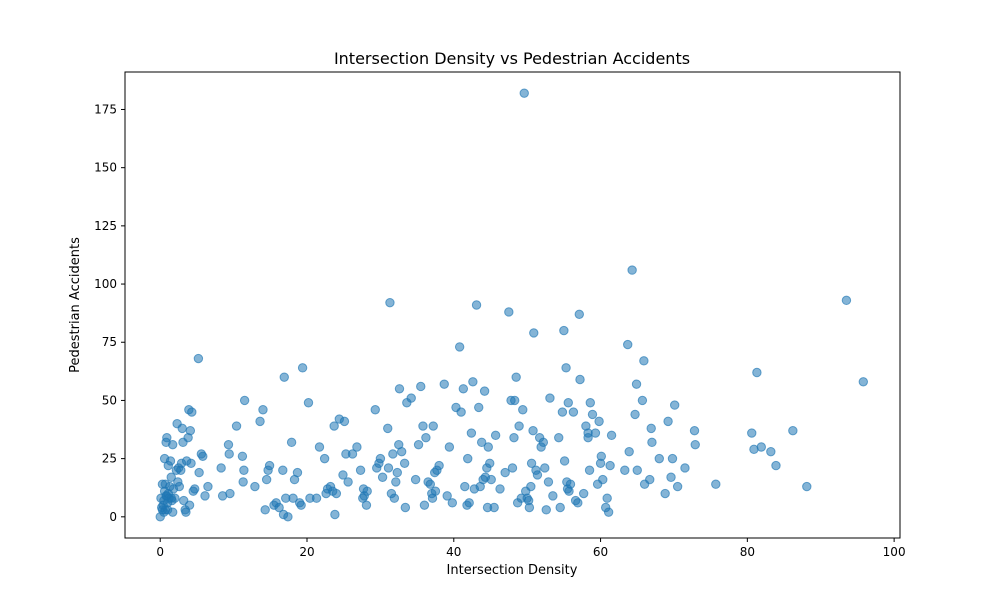 The height and width of the screenshot is (600, 1000). Describe the element at coordinates (105, 109) in the screenshot. I see `y-tick-label: 175` at that location.